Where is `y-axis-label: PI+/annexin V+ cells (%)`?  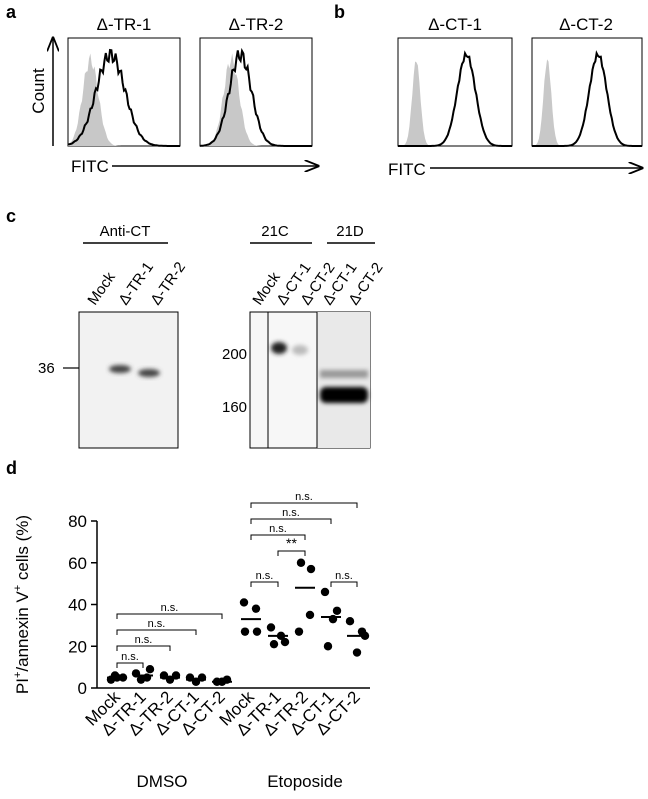 y-axis-label: PI+/annexin V+ cells (%) is located at coordinates (22, 604).